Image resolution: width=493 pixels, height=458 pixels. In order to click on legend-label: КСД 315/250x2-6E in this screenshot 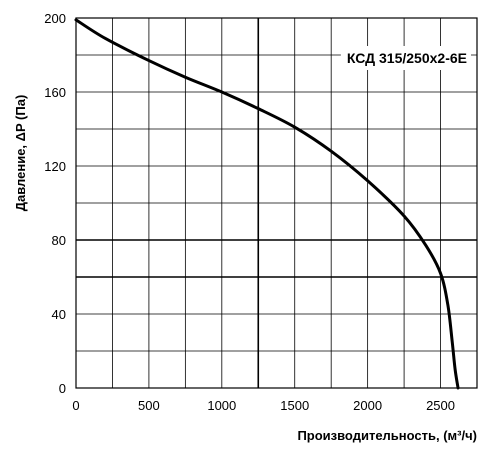, I will do `click(407, 58)`.